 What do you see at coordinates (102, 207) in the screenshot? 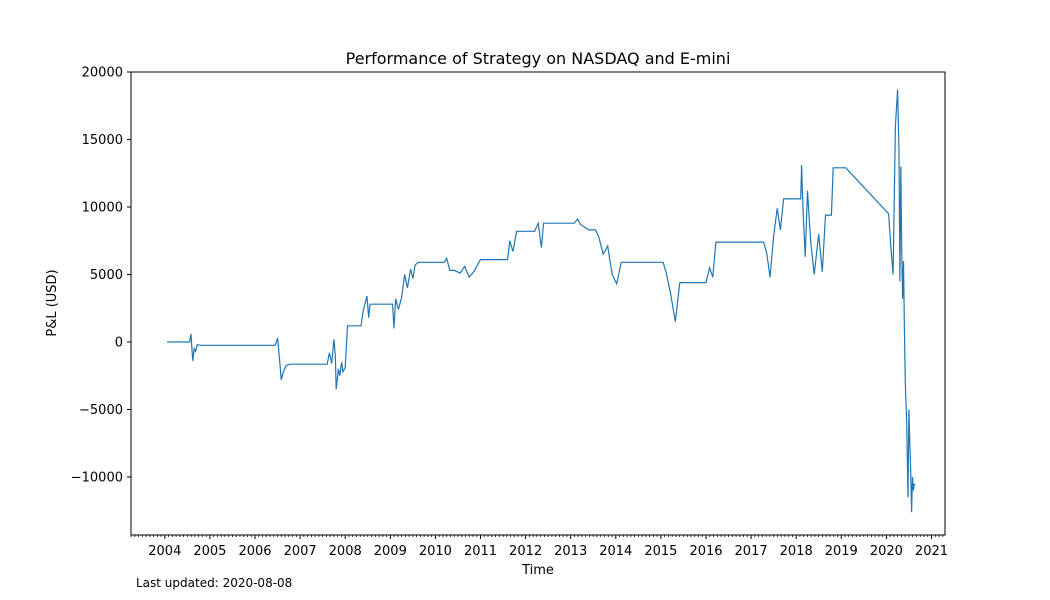
I see `y-tick-label: 10000` at bounding box center [102, 207].